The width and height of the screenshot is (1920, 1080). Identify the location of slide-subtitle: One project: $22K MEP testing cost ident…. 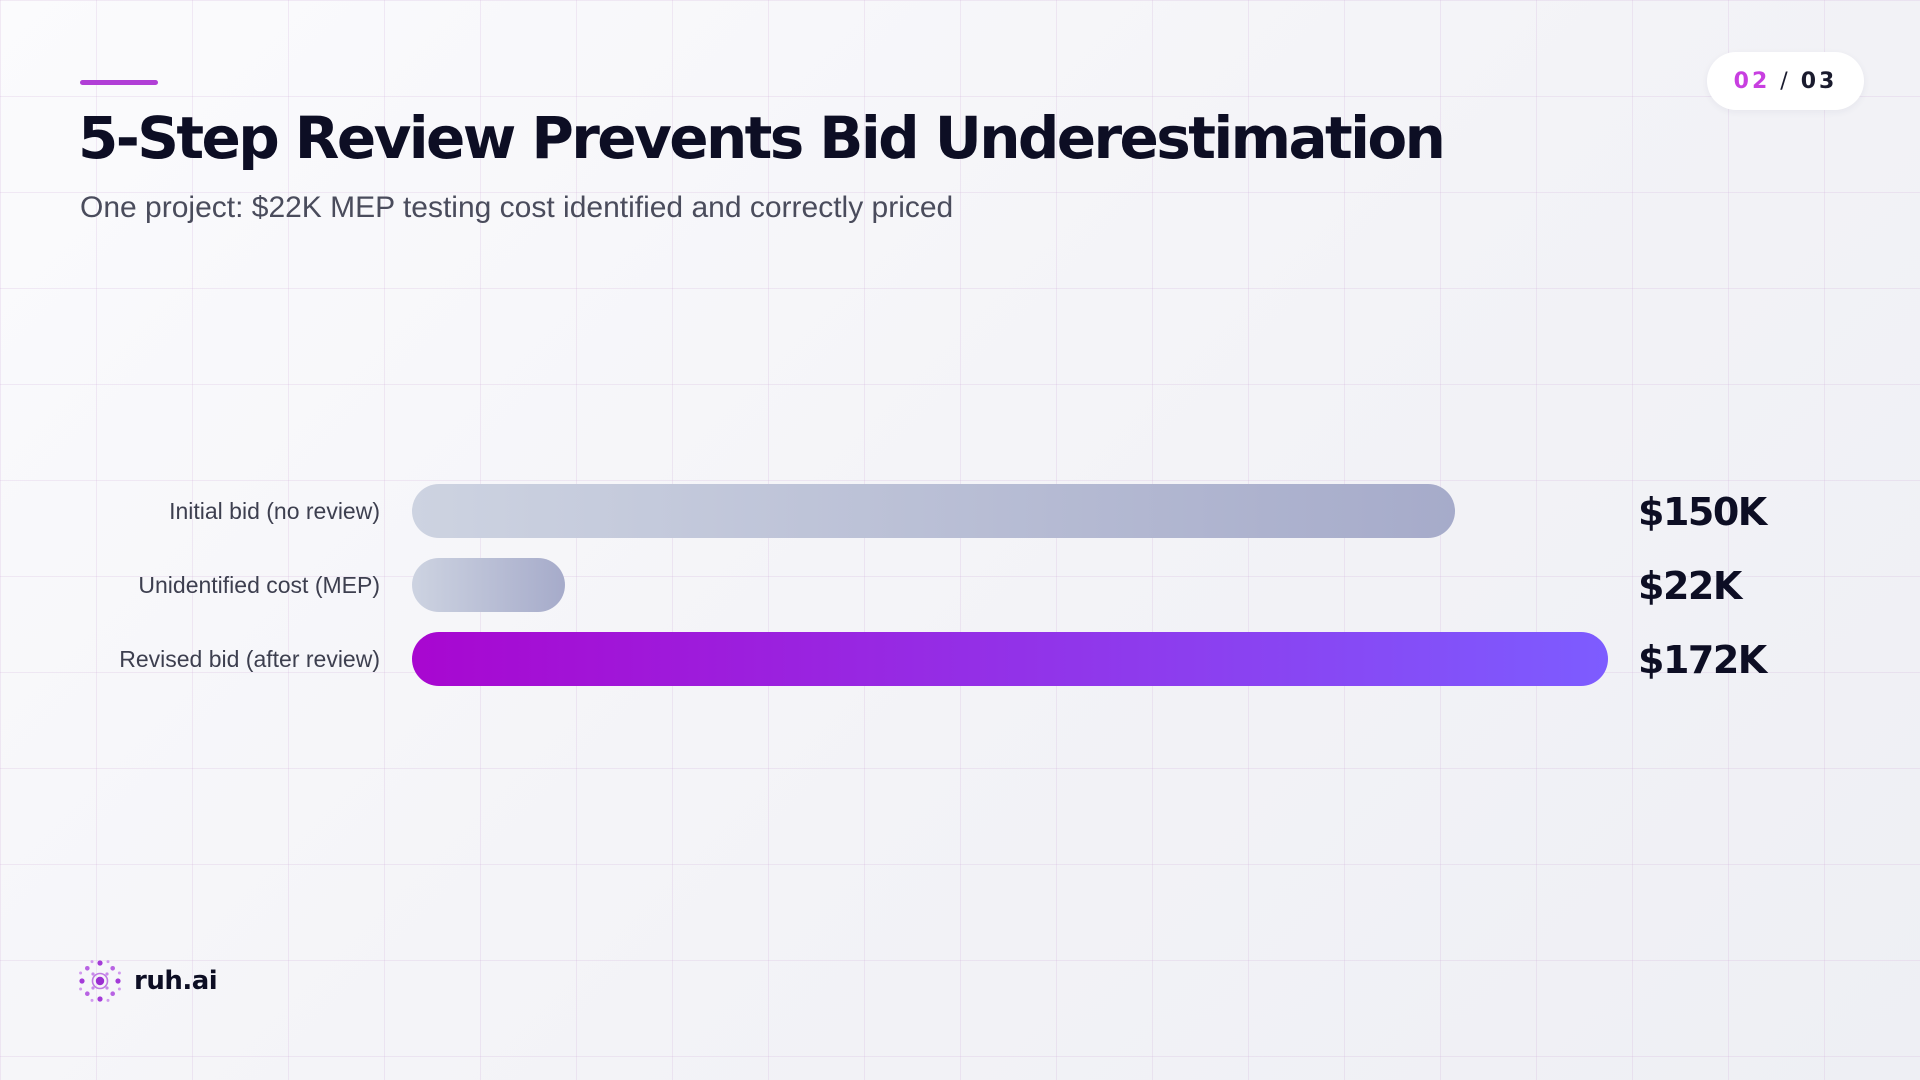
(517, 207).